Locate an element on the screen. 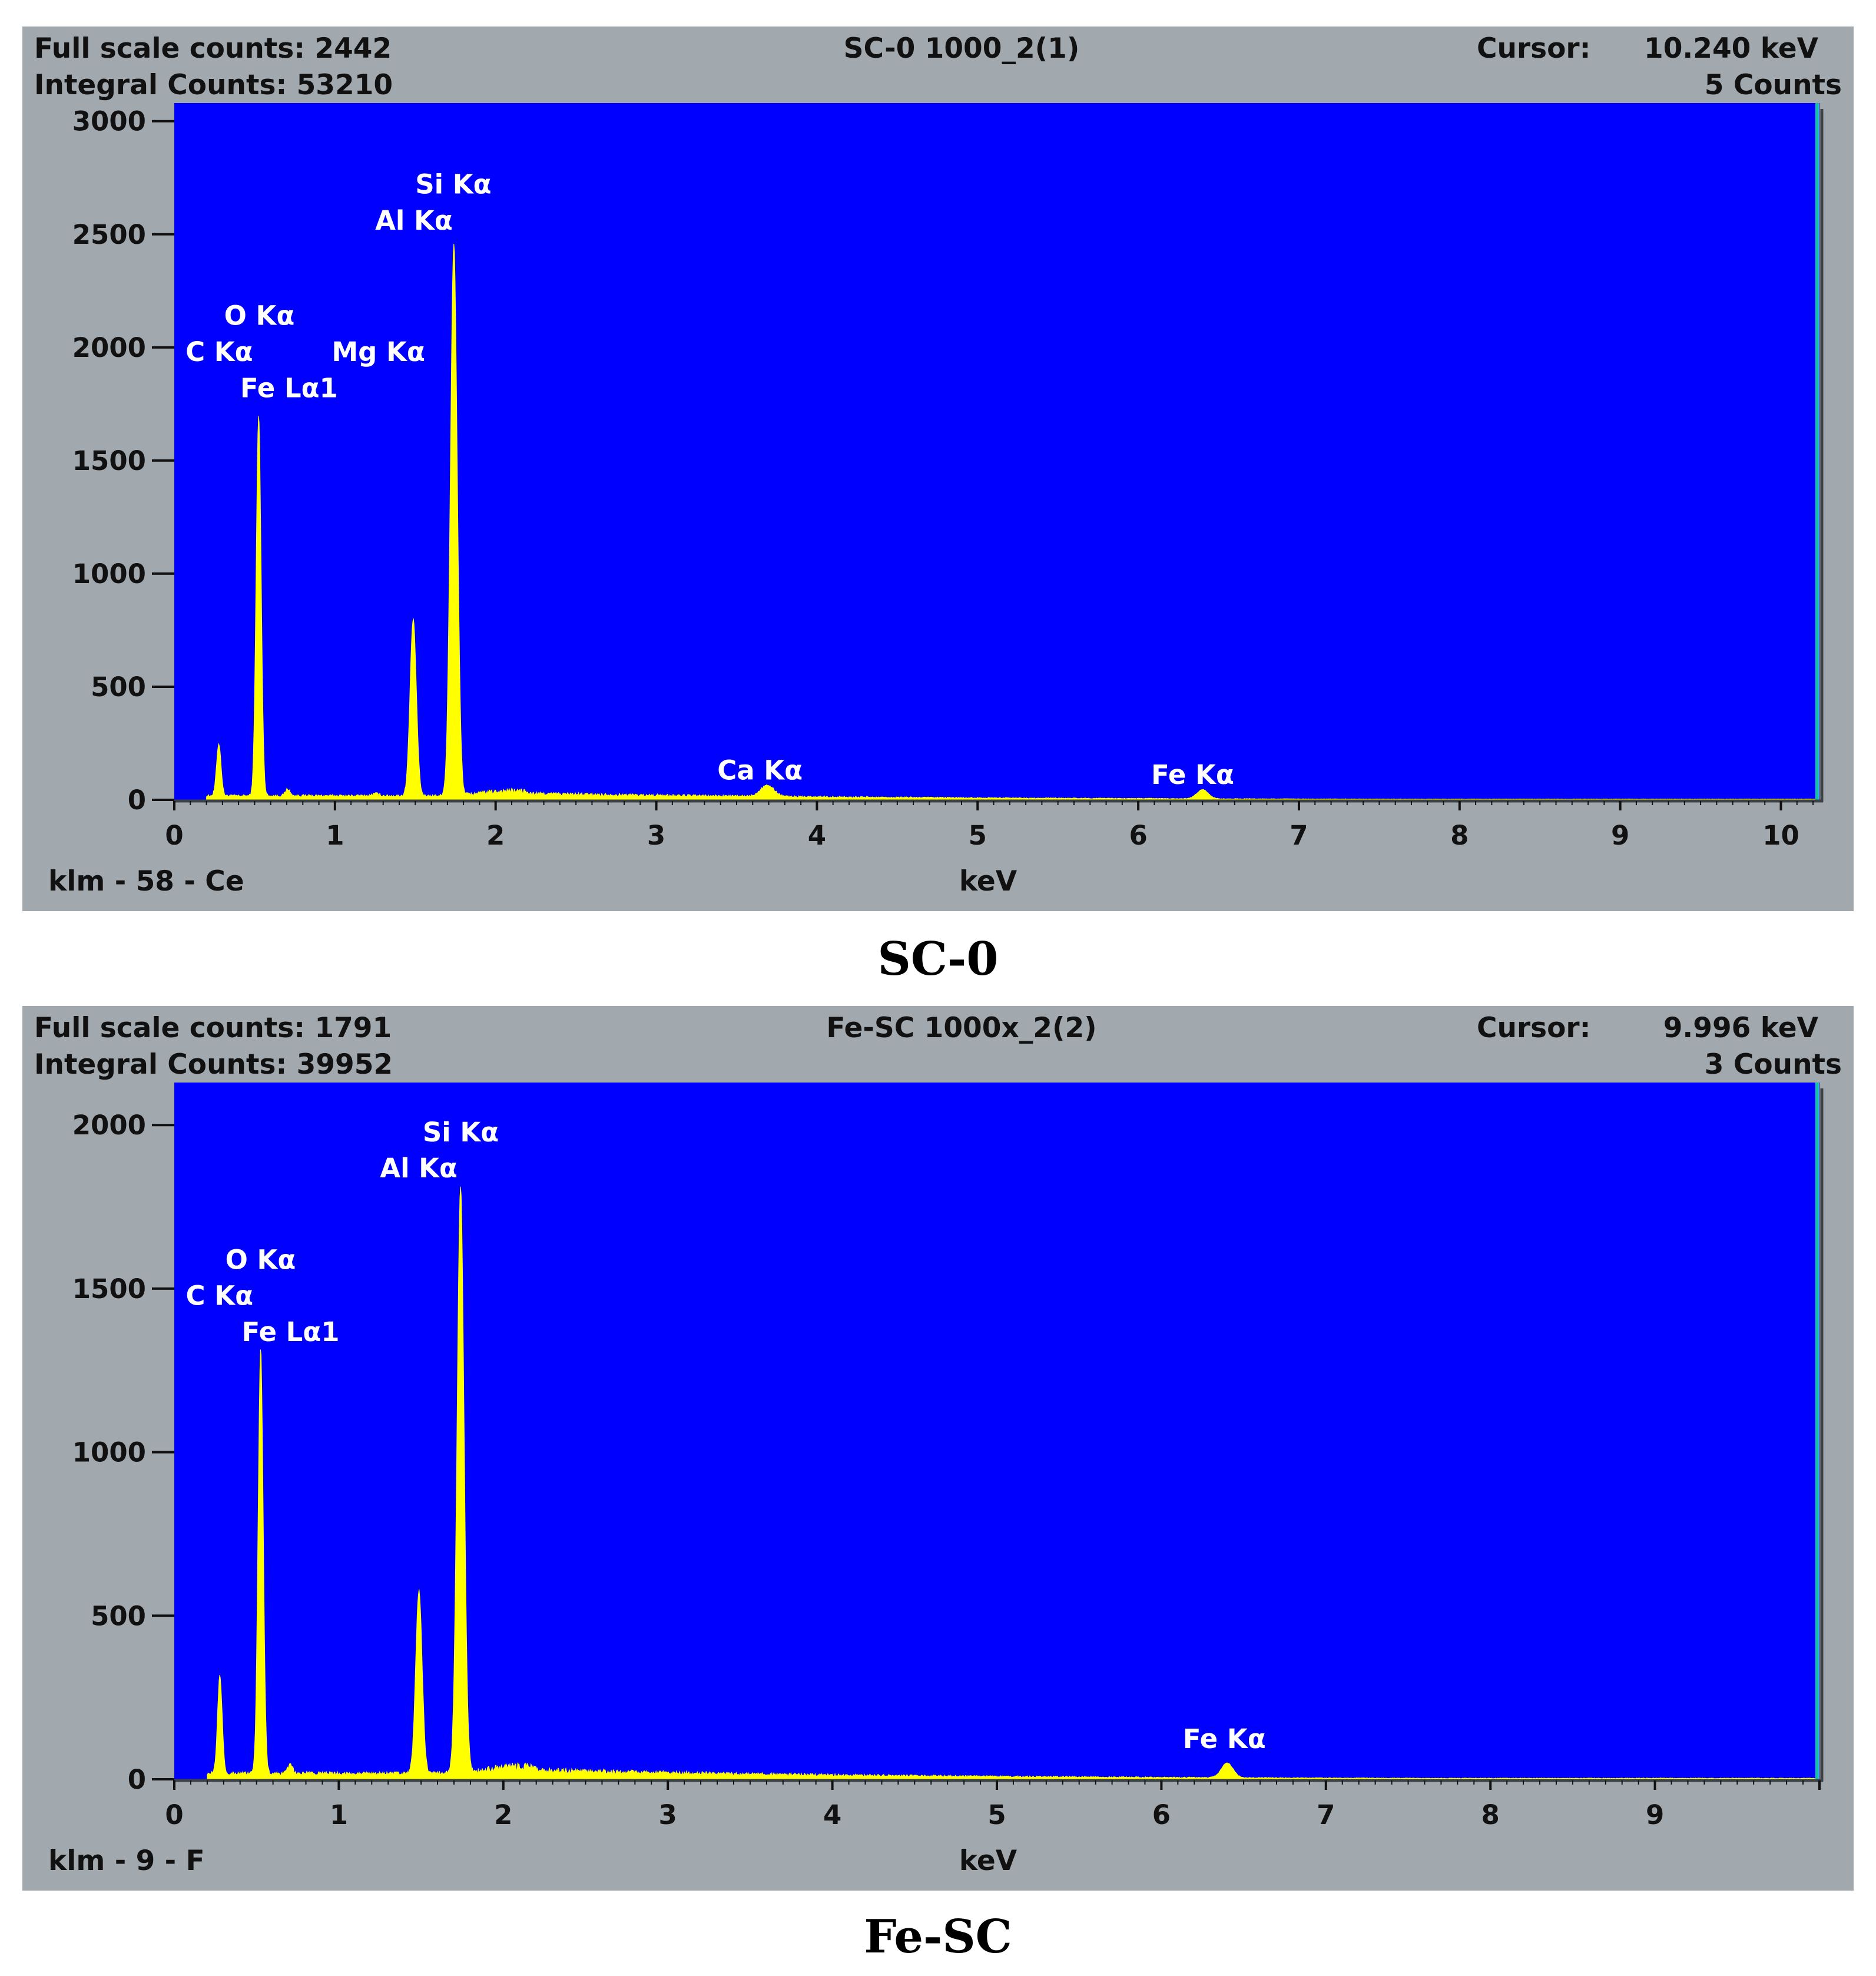 The image size is (1876, 1976). cursor-counts: 5 Counts is located at coordinates (1773, 85).